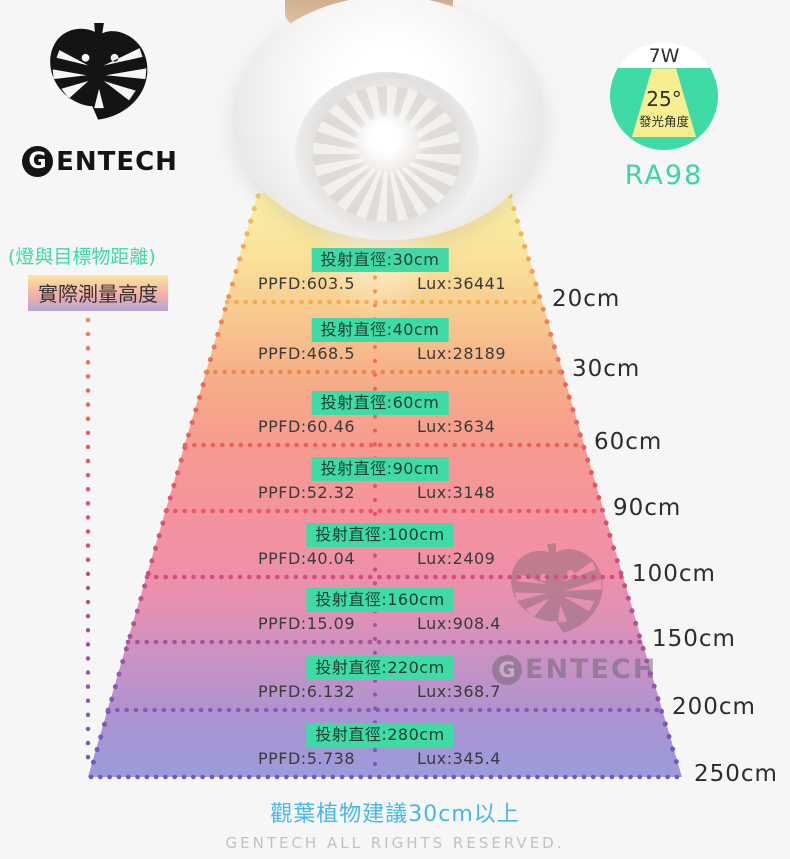 This screenshot has height=859, width=790. Describe the element at coordinates (456, 426) in the screenshot. I see `lux-value: Lux:3634` at that location.